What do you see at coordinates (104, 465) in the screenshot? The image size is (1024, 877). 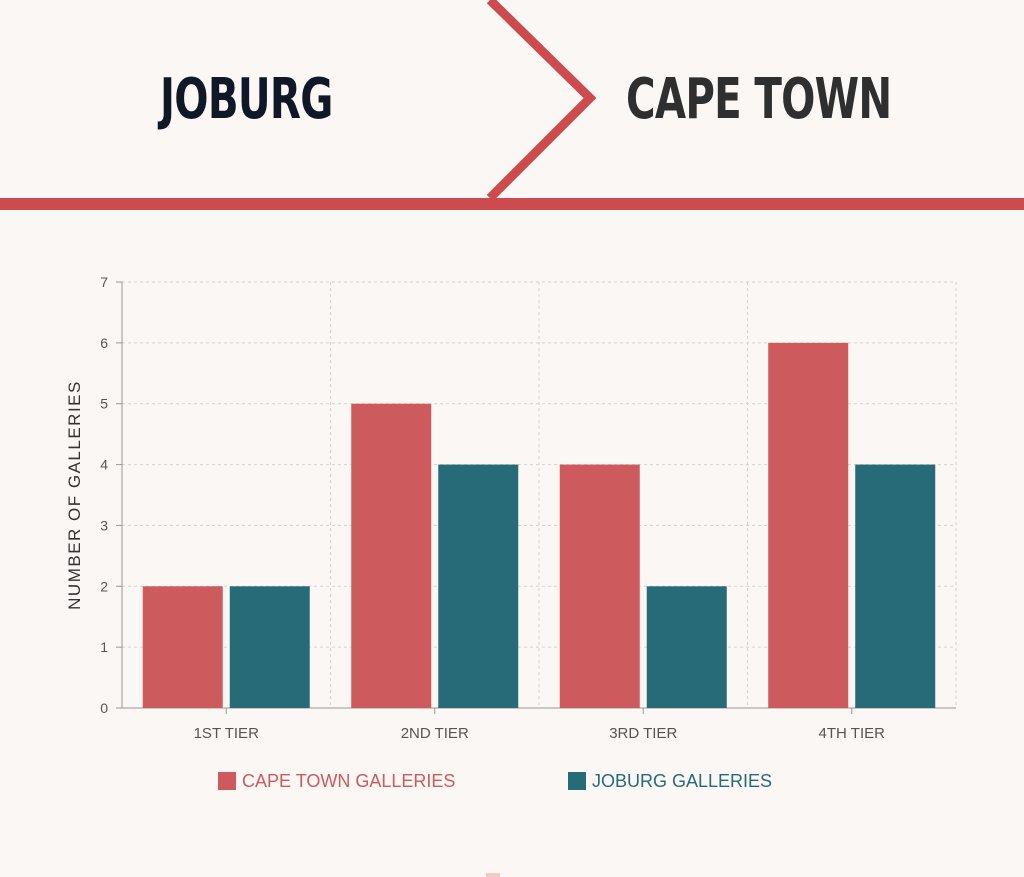 I see `y-tick-label: 4` at bounding box center [104, 465].